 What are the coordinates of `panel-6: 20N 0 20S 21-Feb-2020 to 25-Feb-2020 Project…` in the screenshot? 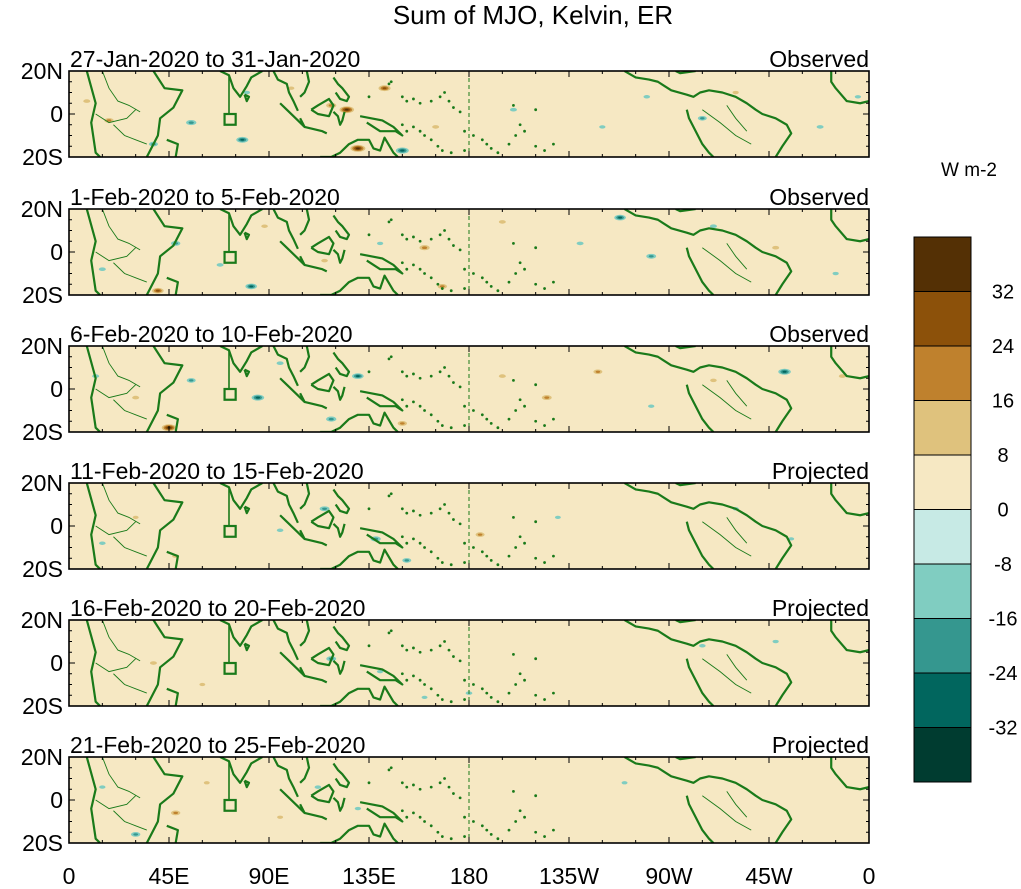 It's located at (445, 794).